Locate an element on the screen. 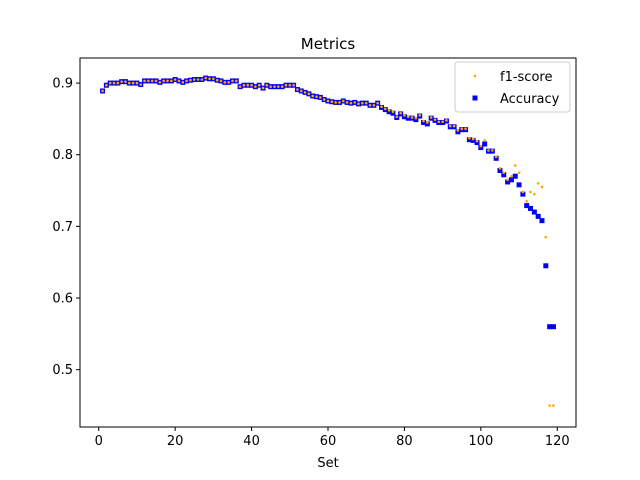 This screenshot has width=640, height=480. y-tick-label: 0.8 is located at coordinates (62, 155).